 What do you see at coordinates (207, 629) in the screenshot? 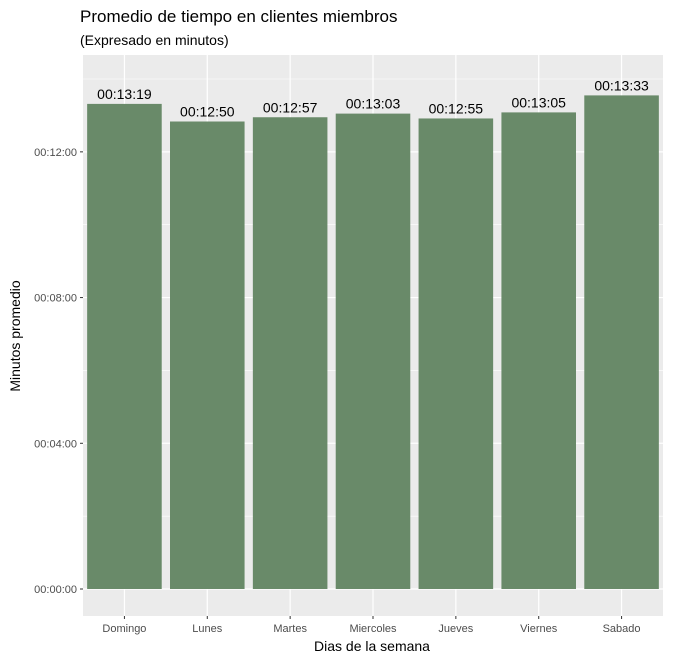
I see `x-tick-label: Lunes` at bounding box center [207, 629].